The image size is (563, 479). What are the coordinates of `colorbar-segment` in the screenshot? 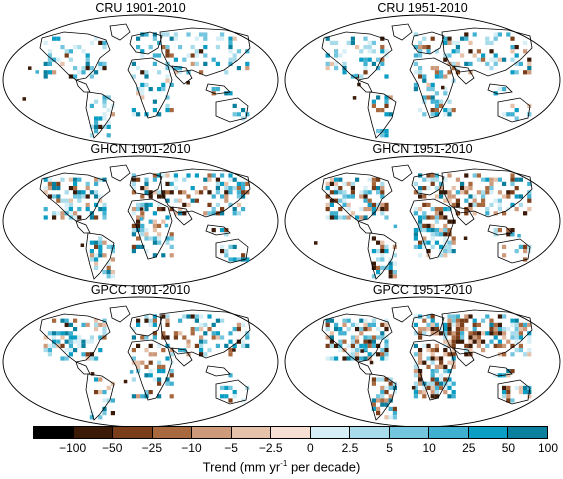 It's located at (172, 432).